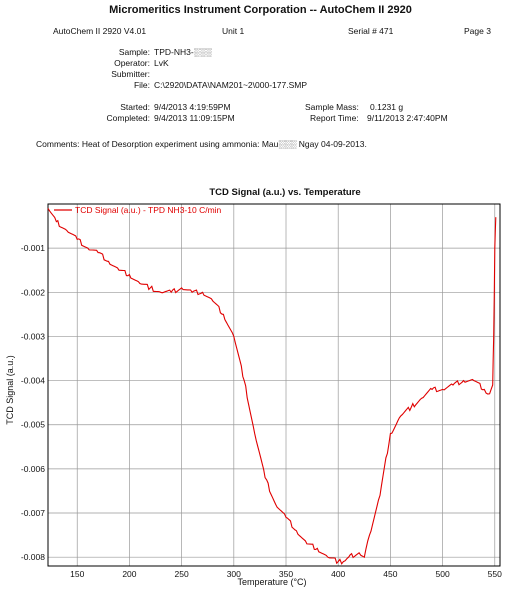 This screenshot has height=594, width=521. Describe the element at coordinates (407, 118) in the screenshot. I see `report-time-value: 9/11/2013 2:47:40PM` at that location.